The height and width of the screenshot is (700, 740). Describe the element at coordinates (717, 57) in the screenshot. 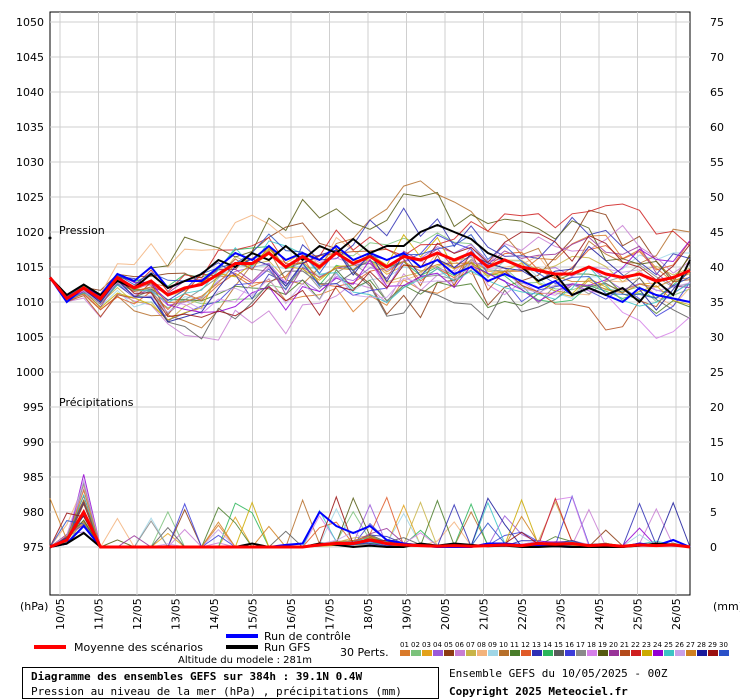

I see `right-tick-label: 70` at that location.